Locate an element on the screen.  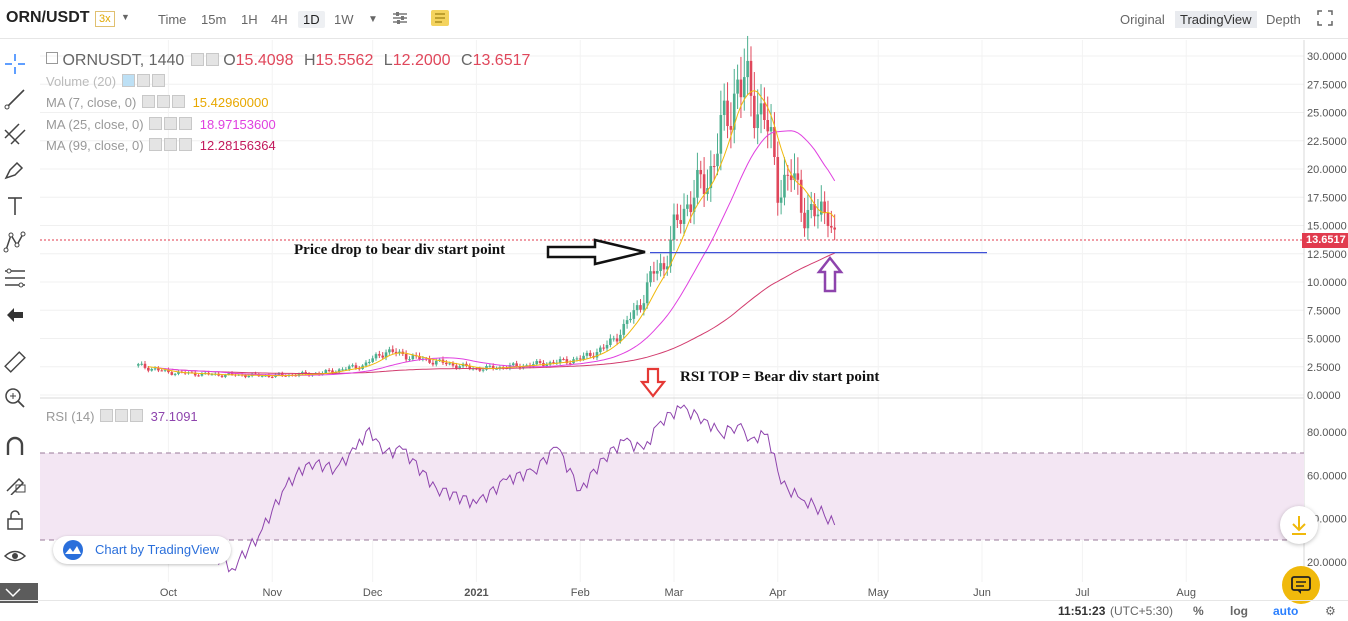
chat-icon is located at coordinates (1301, 585).